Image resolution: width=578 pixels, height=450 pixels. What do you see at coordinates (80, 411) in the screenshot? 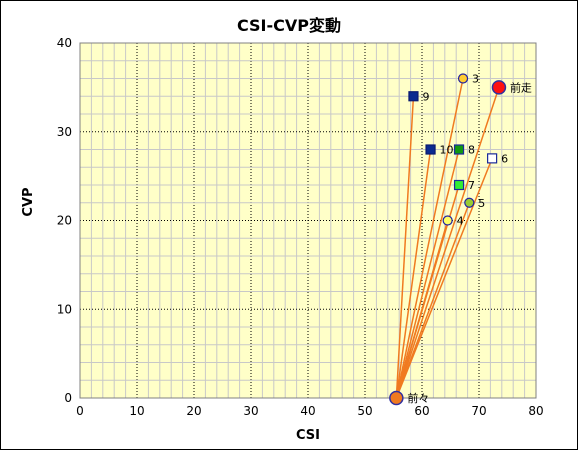
I see `x-tick-label: 0` at bounding box center [80, 411].